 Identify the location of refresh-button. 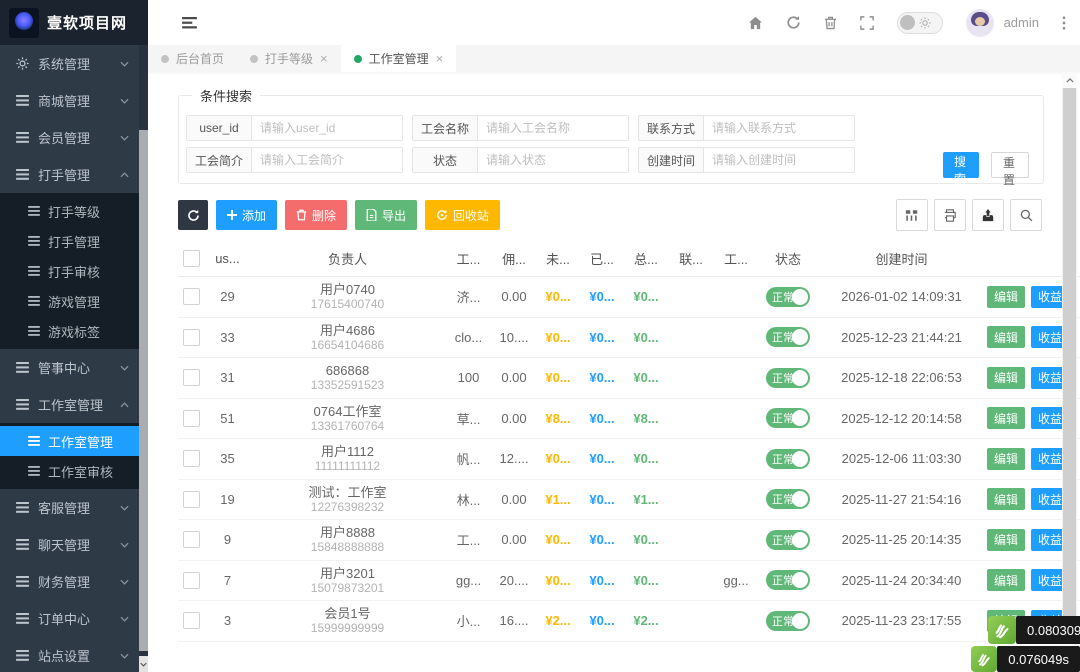
(793, 22).